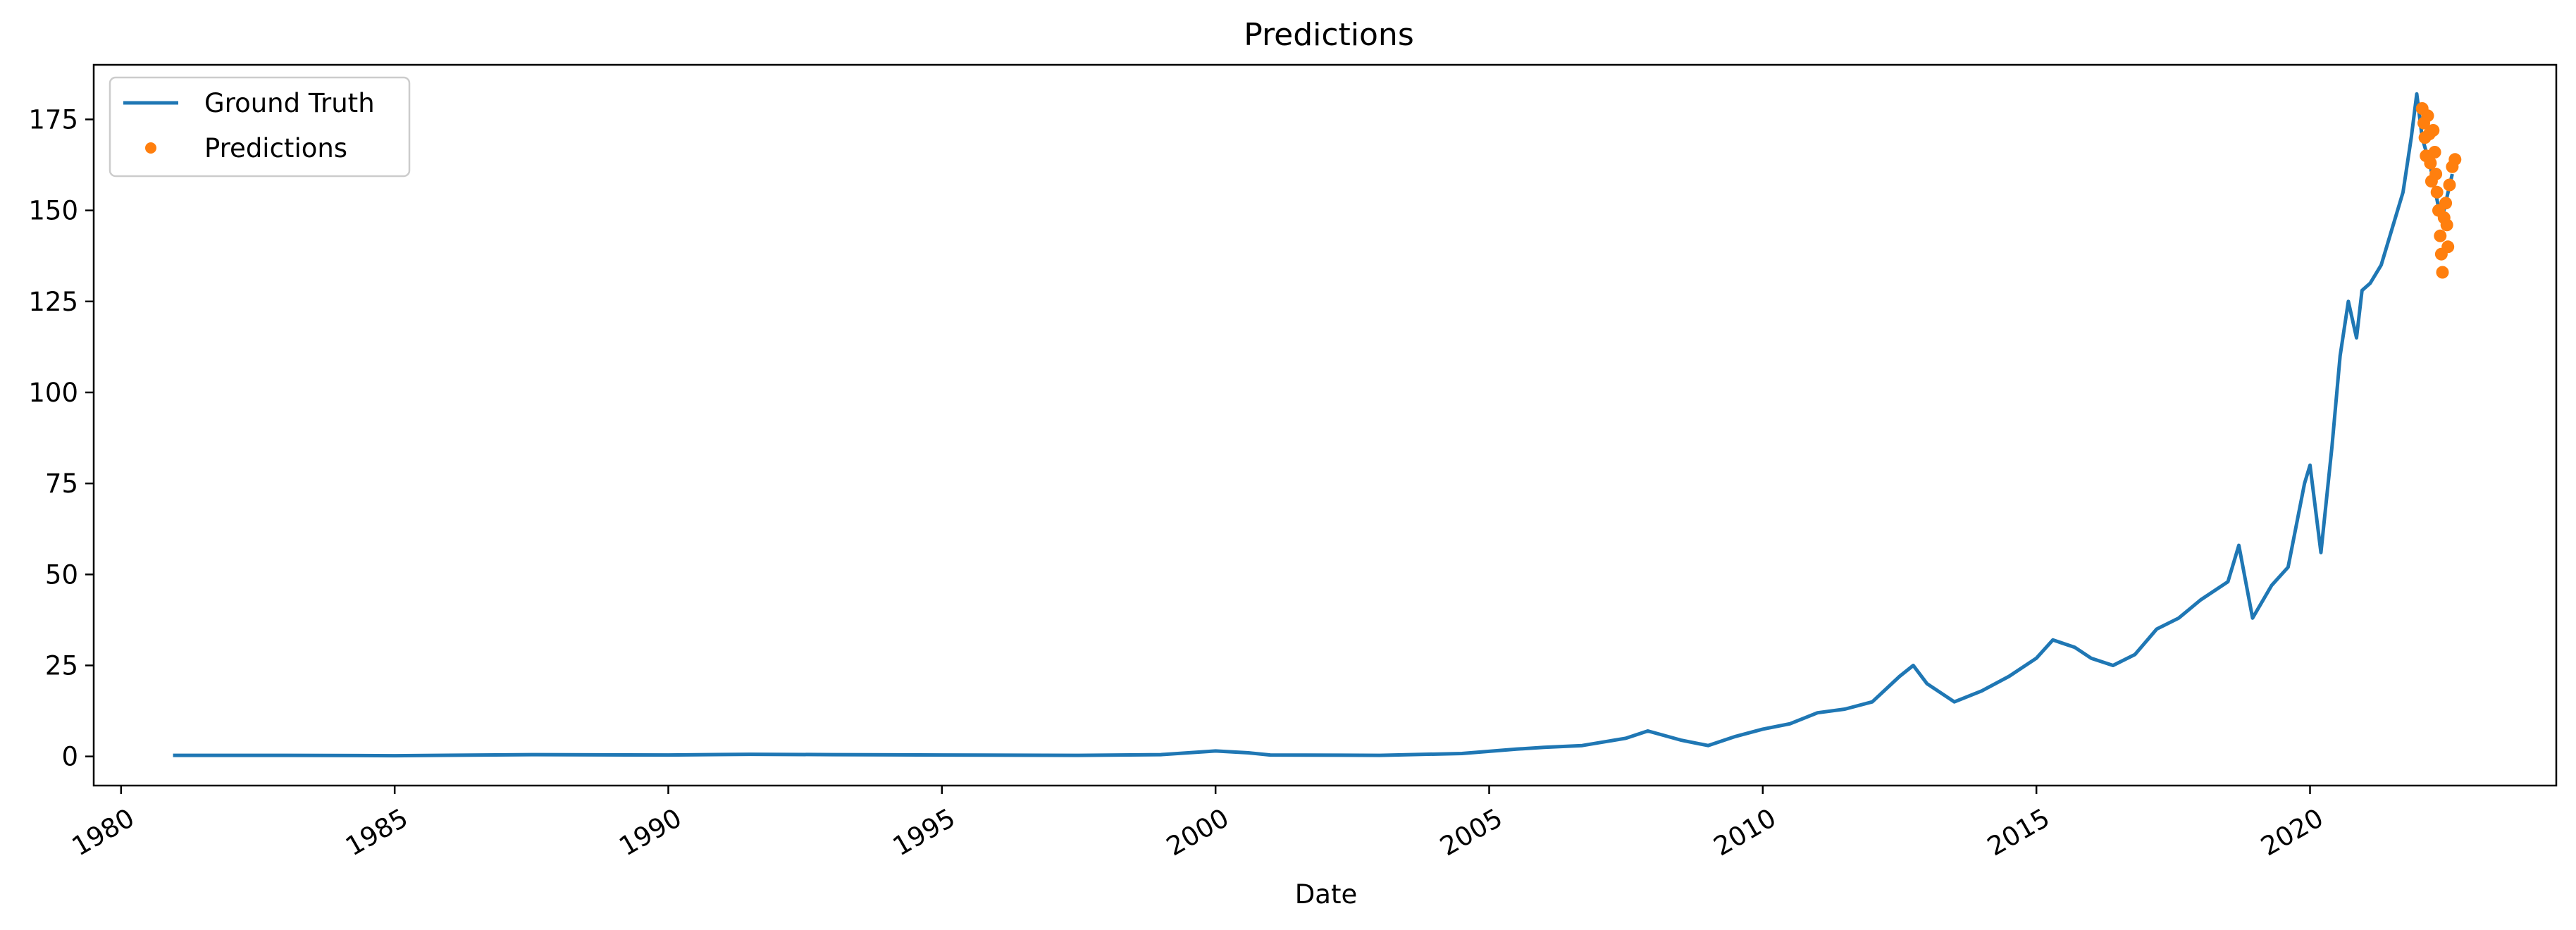 The image size is (2576, 930). I want to click on y-tick-label: 175, so click(53, 120).